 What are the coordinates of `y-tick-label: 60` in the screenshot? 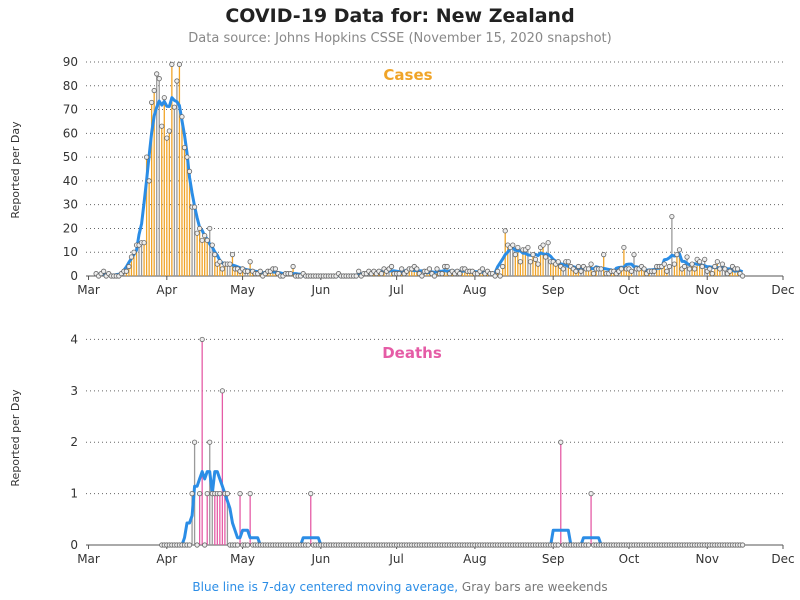 It's located at (70, 133).